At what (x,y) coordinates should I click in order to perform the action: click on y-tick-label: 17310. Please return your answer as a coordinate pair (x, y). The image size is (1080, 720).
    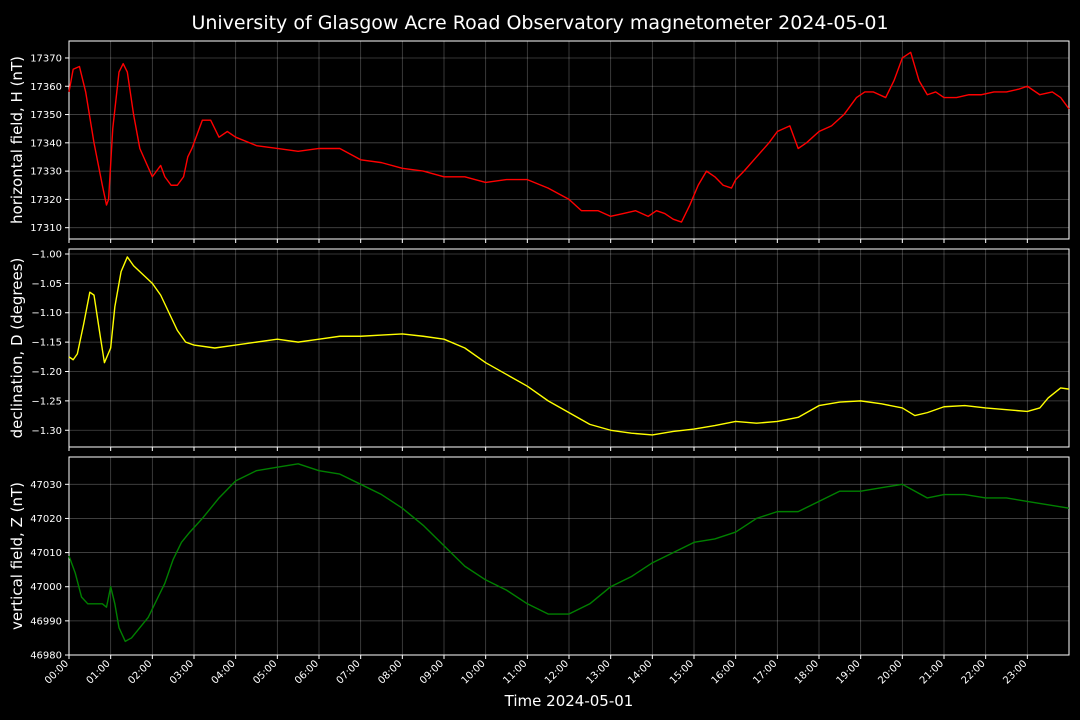
    Looking at the image, I should click on (46, 228).